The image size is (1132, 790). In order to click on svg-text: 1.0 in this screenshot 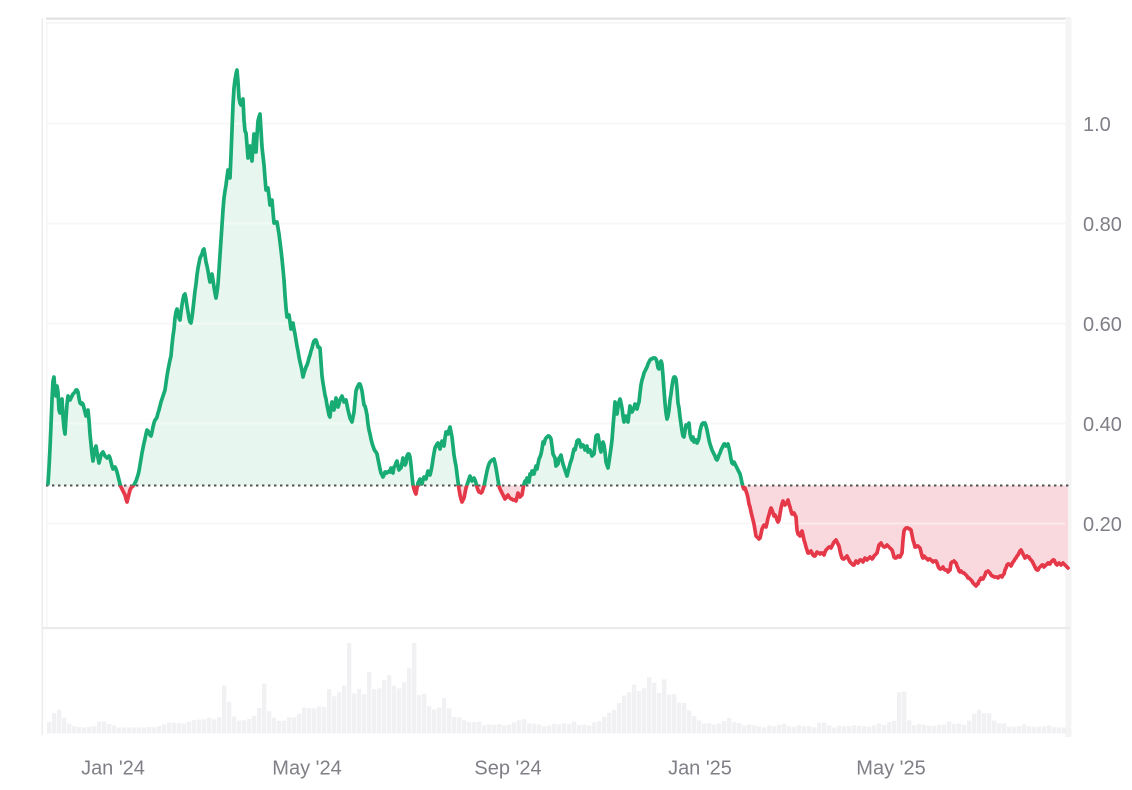, I will do `click(1097, 125)`.